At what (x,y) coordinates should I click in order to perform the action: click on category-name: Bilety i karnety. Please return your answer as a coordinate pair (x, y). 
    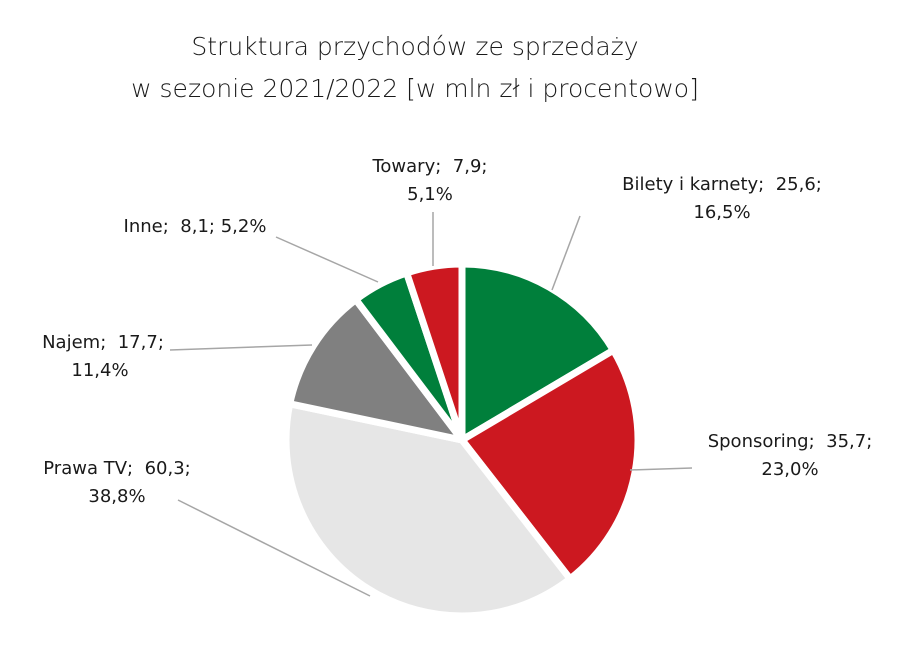
    Looking at the image, I should click on (690, 184).